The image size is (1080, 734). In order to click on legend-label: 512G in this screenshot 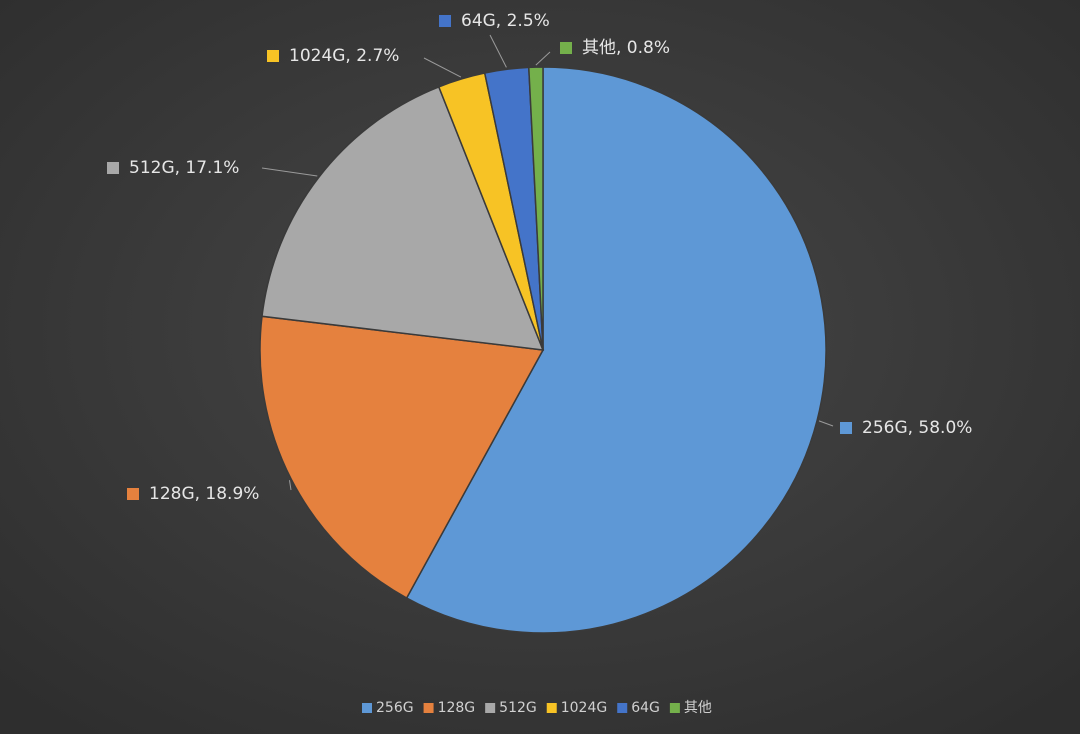, I will do `click(518, 708)`.